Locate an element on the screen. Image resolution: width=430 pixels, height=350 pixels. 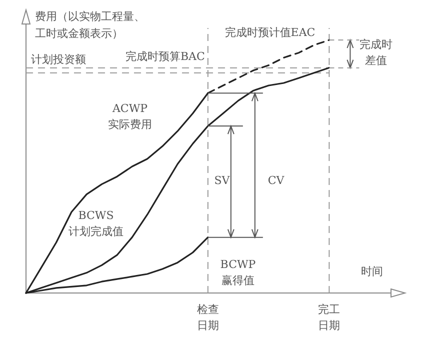
y-axis-title: 费用（以实物工程量、工时或金额表示） is located at coordinates (90, 25).